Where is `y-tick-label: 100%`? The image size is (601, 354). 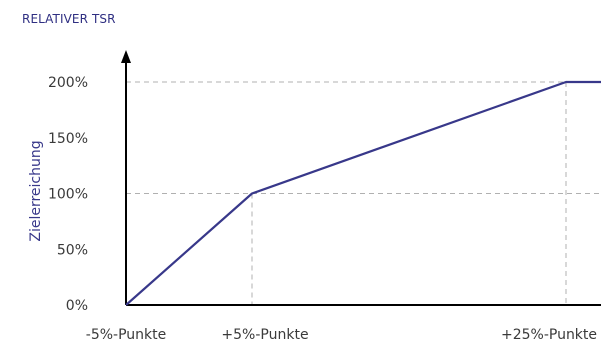 y-tick-label: 100% is located at coordinates (68, 195).